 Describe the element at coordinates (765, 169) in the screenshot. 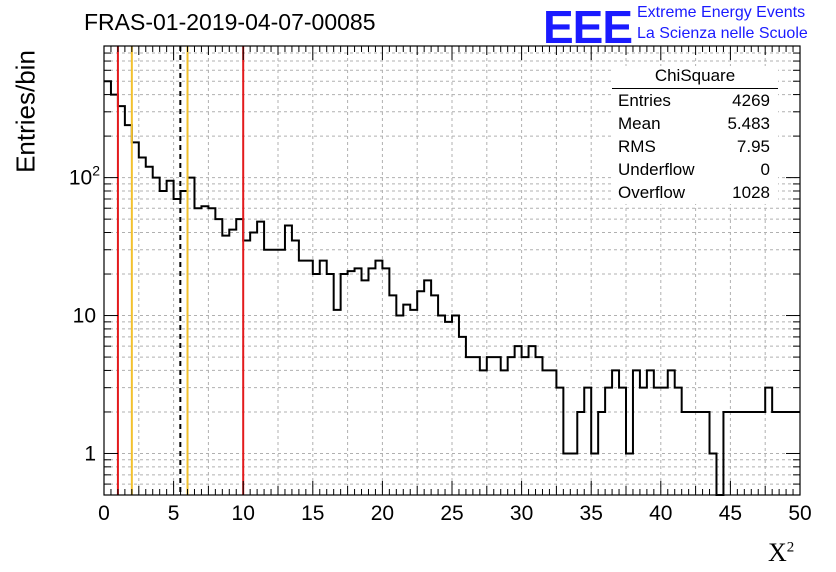

I see `stats-value: 0` at that location.